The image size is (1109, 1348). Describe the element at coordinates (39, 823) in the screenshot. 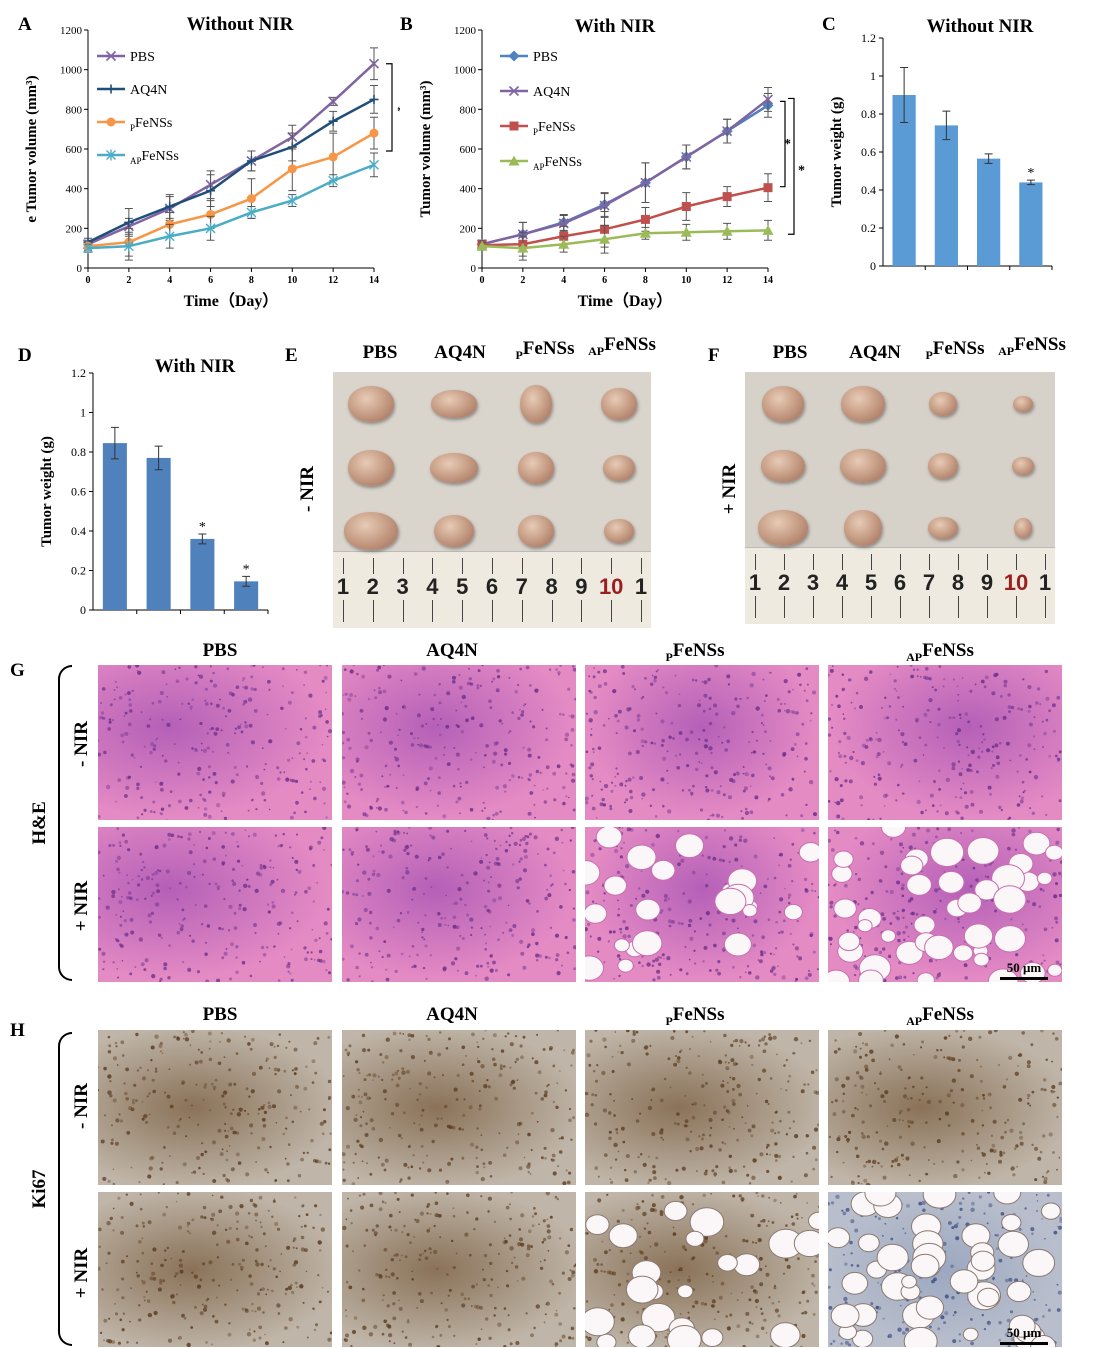

I see `g-stain-label: H&E` at that location.